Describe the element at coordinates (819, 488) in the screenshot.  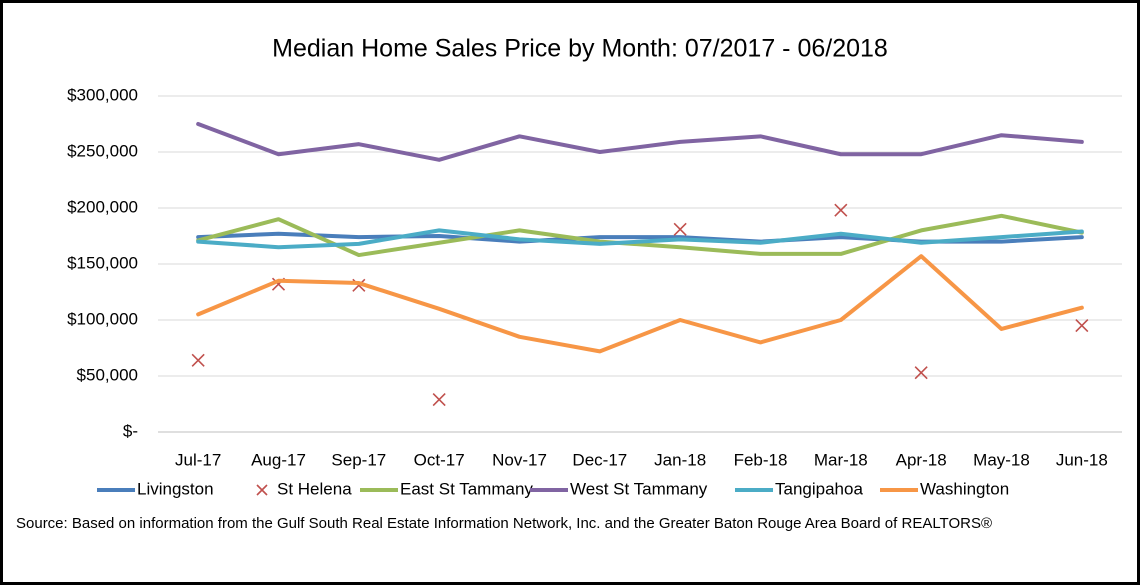
I see `legend-label: Tangipahoa` at that location.